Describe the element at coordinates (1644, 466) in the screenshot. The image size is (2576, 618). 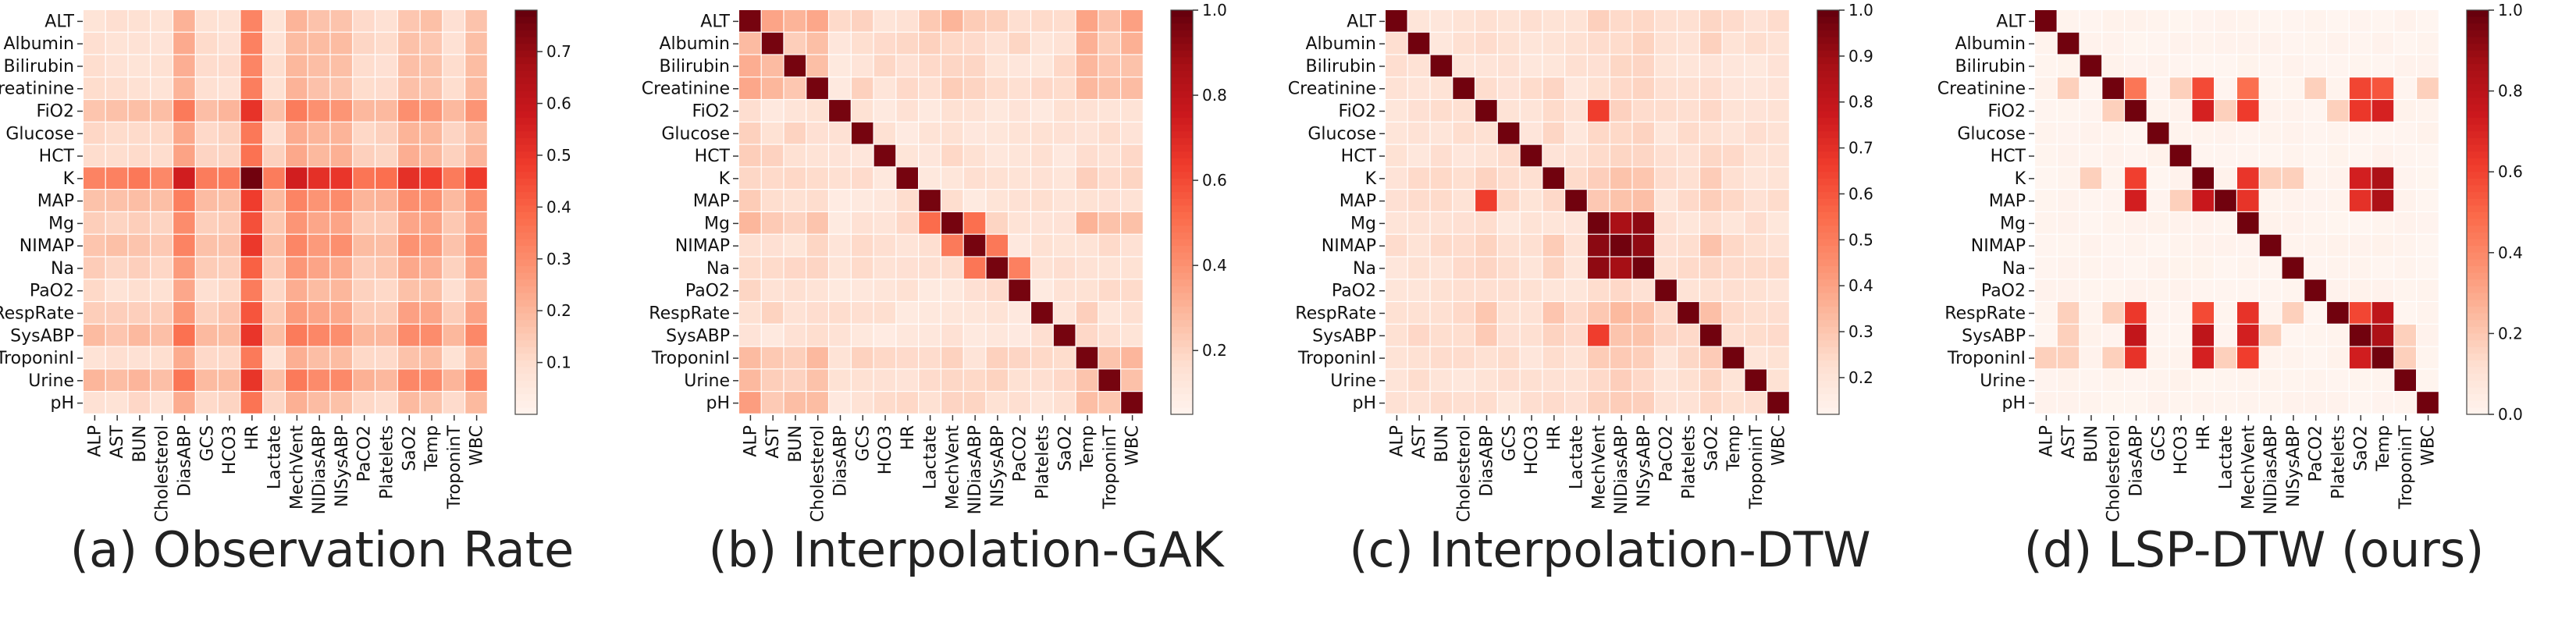
I see `x-tick-label: NISysABP` at that location.